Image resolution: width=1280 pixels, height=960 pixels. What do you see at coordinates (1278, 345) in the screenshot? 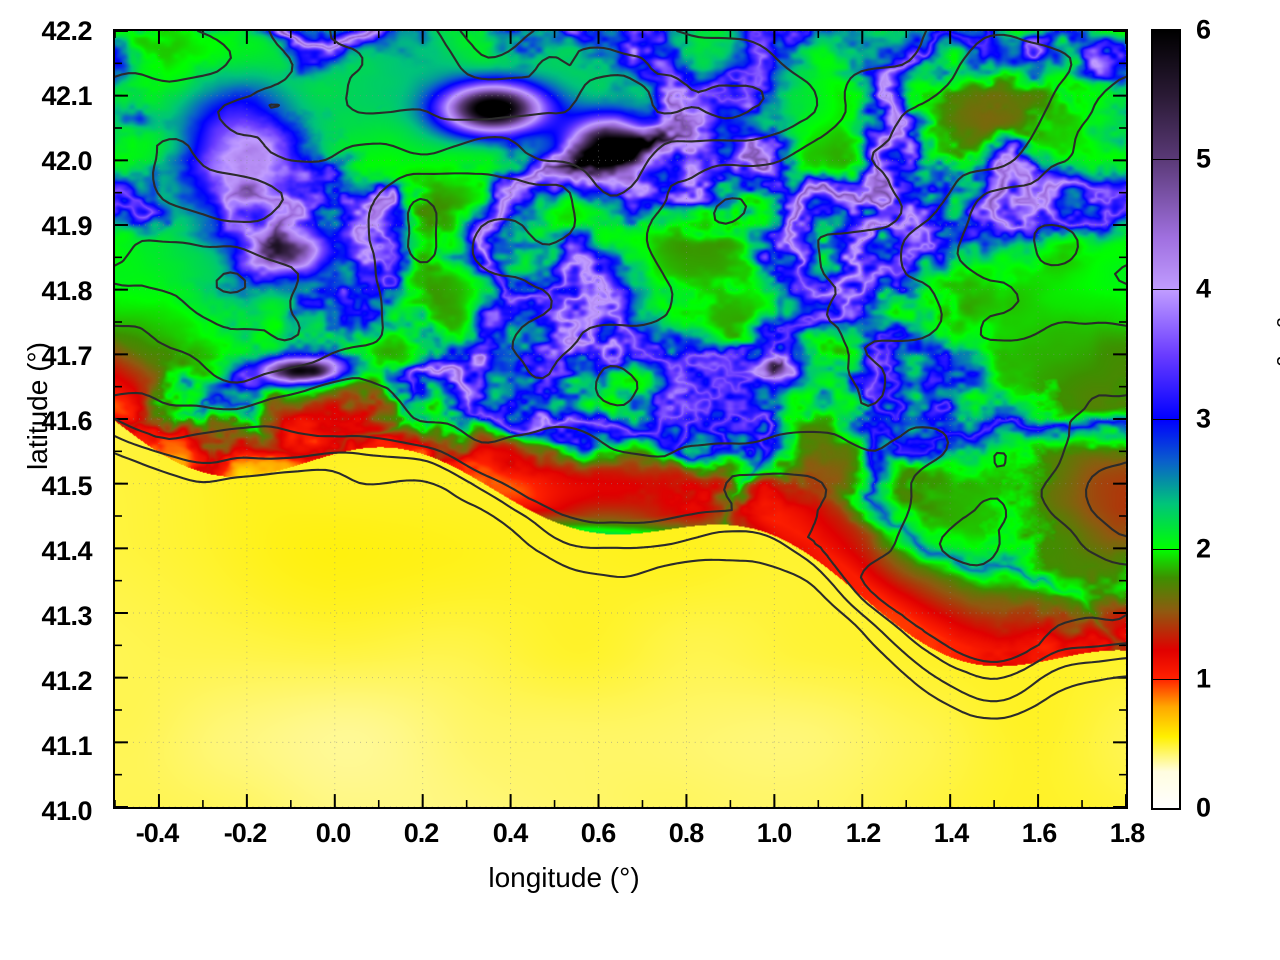
I see `colorbar-title-mid: s` at bounding box center [1278, 345].